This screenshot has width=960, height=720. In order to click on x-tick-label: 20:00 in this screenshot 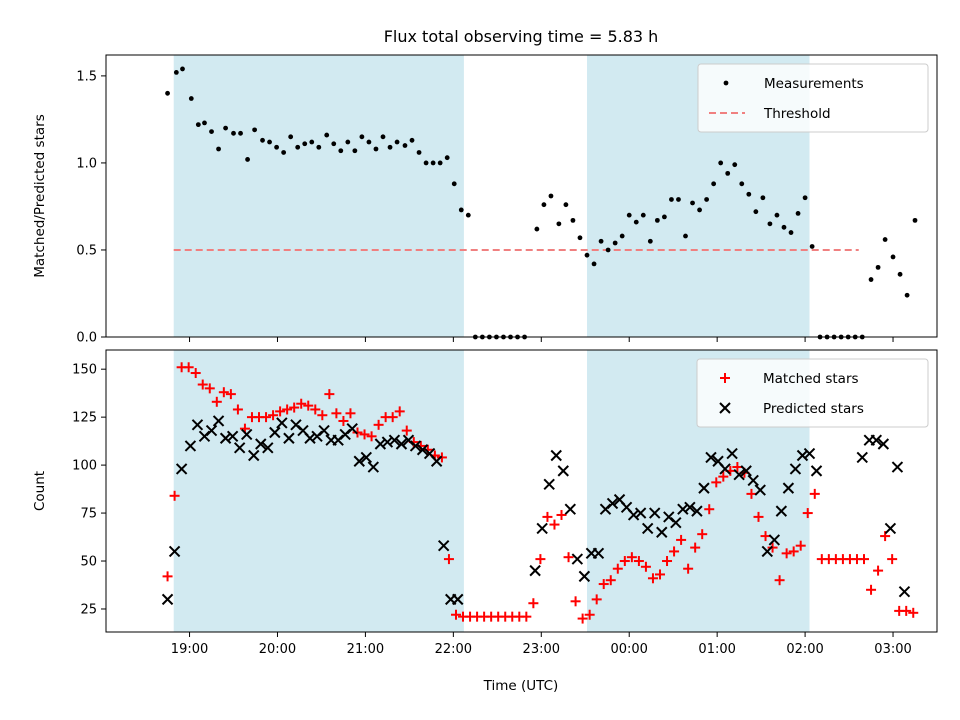, I will do `click(277, 649)`.